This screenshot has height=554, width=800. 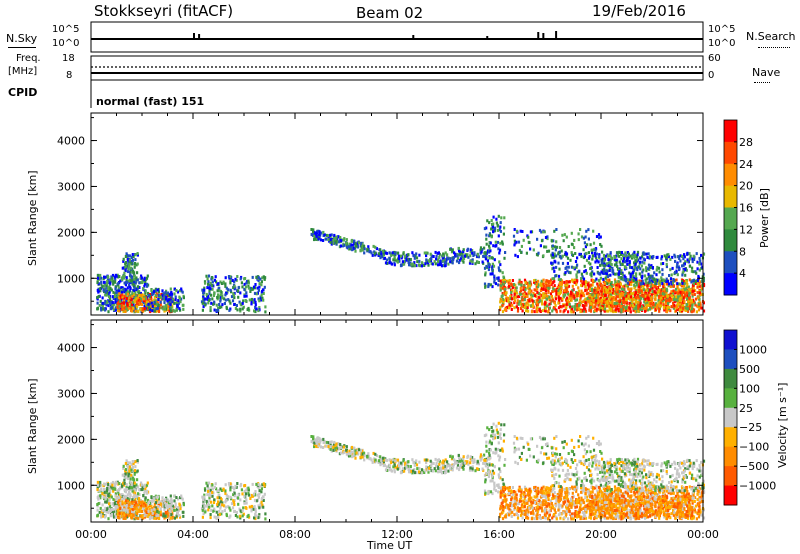 What do you see at coordinates (401, 471) in the screenshot?
I see `velocity-scatter` at bounding box center [401, 471].